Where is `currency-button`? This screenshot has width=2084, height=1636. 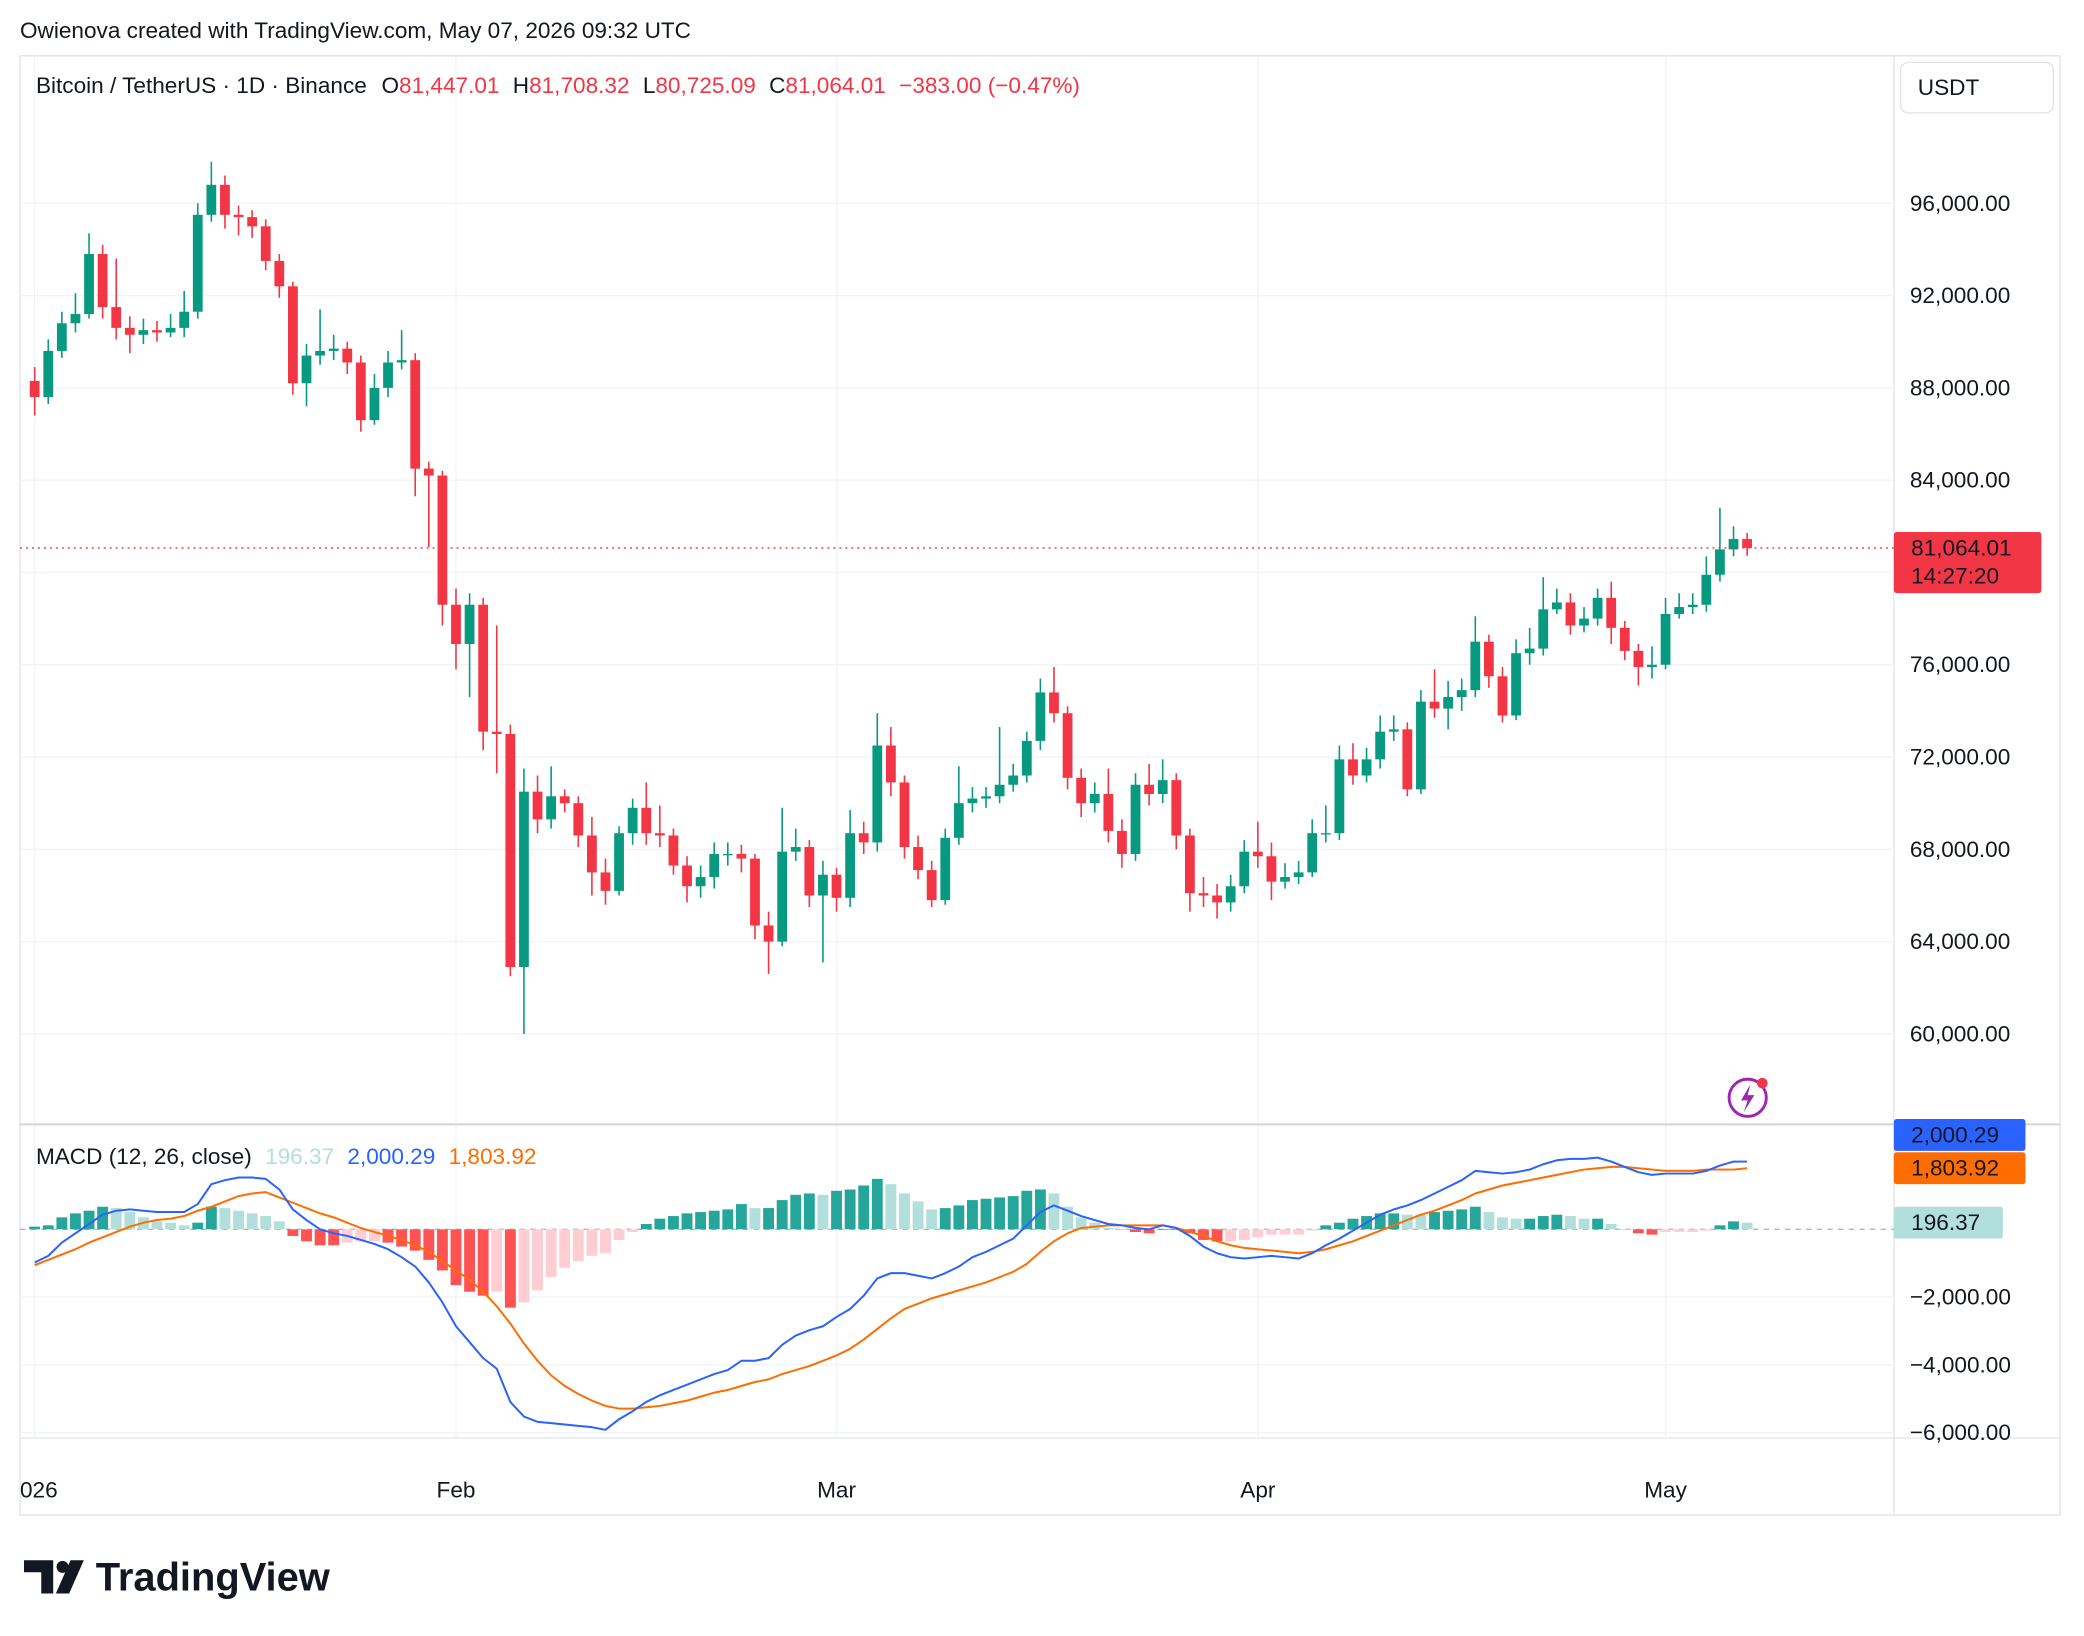 currency-button is located at coordinates (1977, 87).